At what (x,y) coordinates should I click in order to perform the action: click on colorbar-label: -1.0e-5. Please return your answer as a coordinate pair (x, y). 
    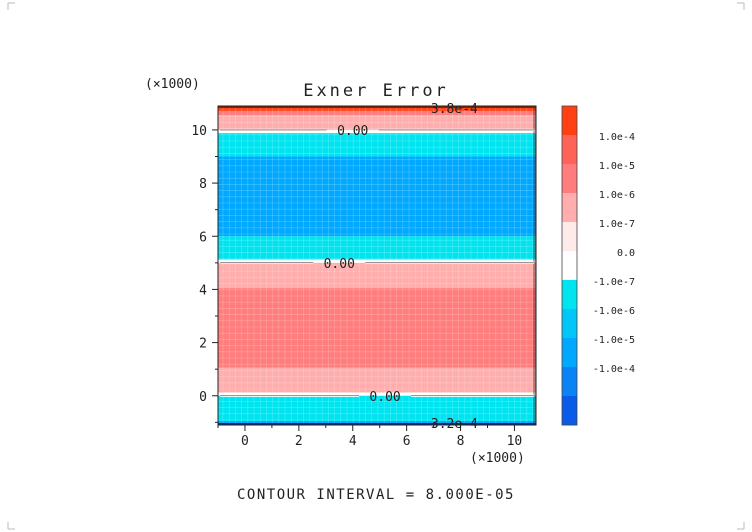
    Looking at the image, I should click on (614, 340).